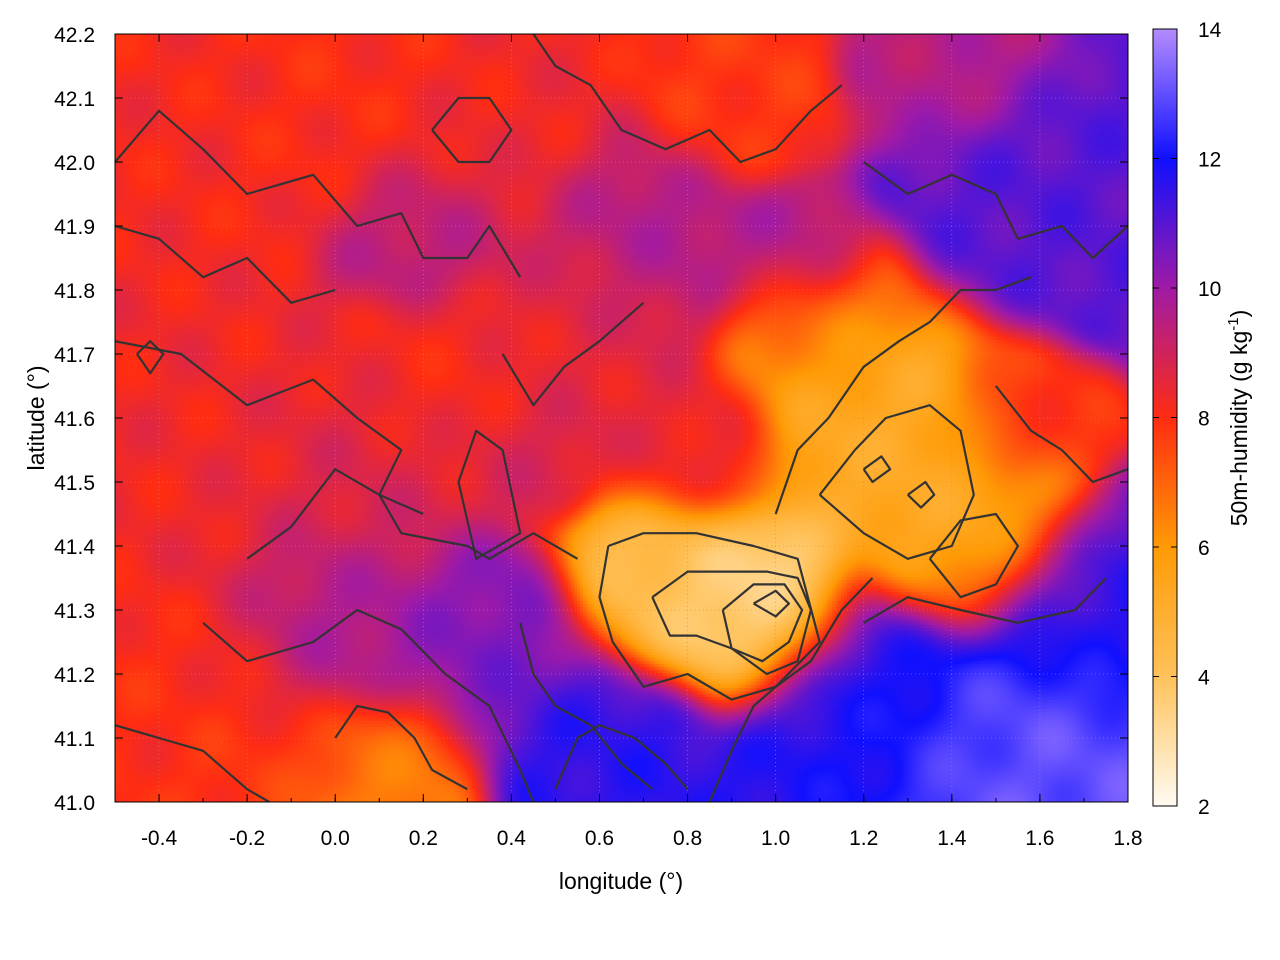 The image size is (1280, 960). Describe the element at coordinates (863, 838) in the screenshot. I see `x-tick-label: 1.2` at that location.